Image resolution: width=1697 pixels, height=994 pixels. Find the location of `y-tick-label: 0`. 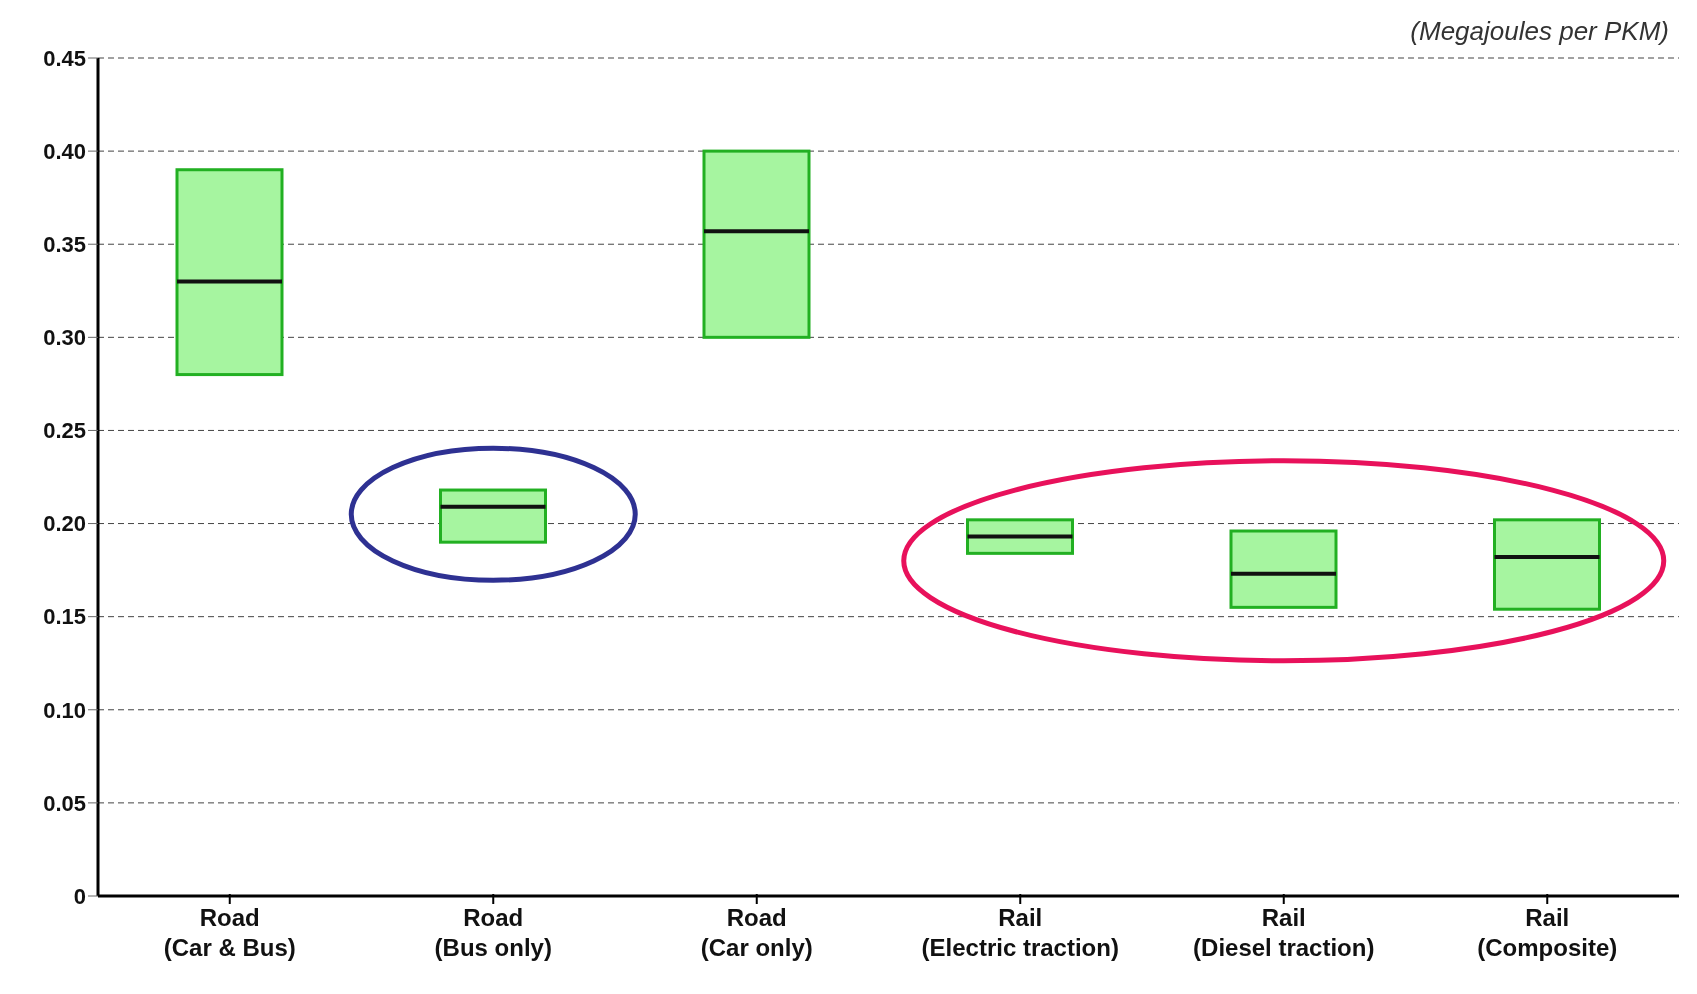

y-tick-label: 0 is located at coordinates (79, 896).